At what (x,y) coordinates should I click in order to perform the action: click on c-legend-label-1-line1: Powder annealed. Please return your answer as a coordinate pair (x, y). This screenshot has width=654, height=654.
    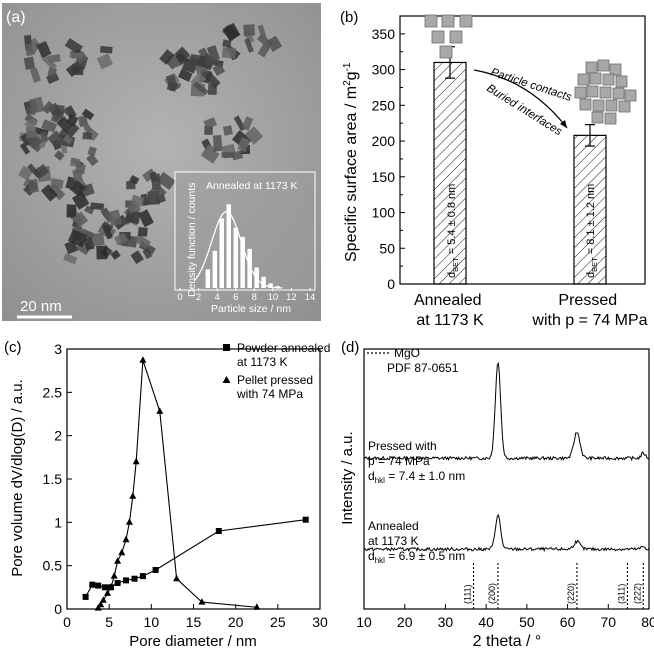
    Looking at the image, I should click on (283, 348).